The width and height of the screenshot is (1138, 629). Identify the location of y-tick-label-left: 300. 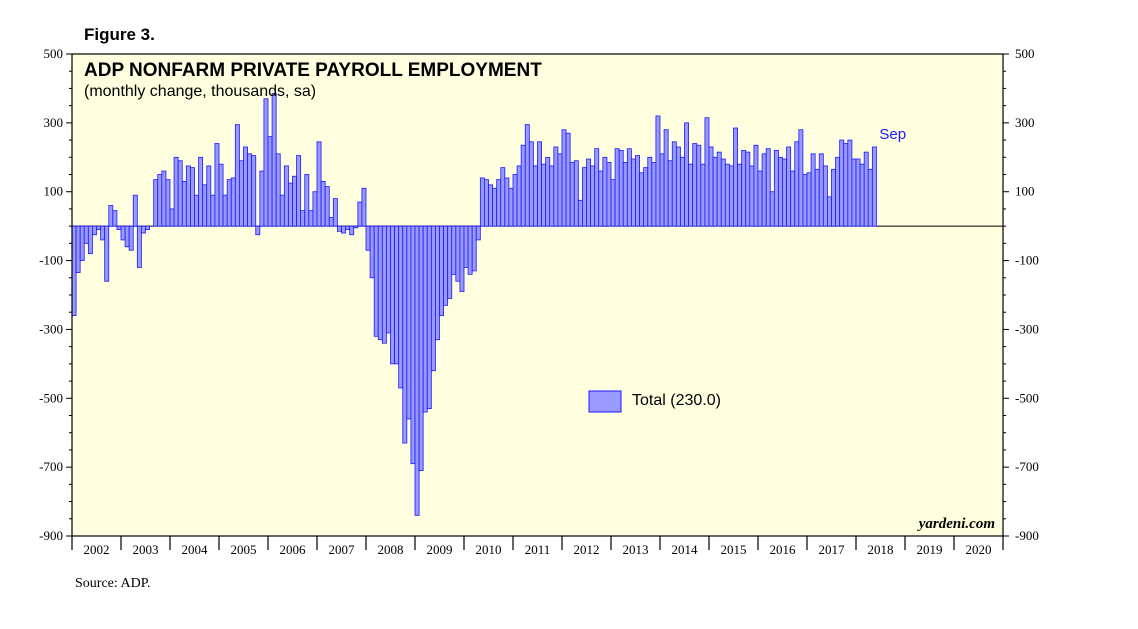
(54, 122).